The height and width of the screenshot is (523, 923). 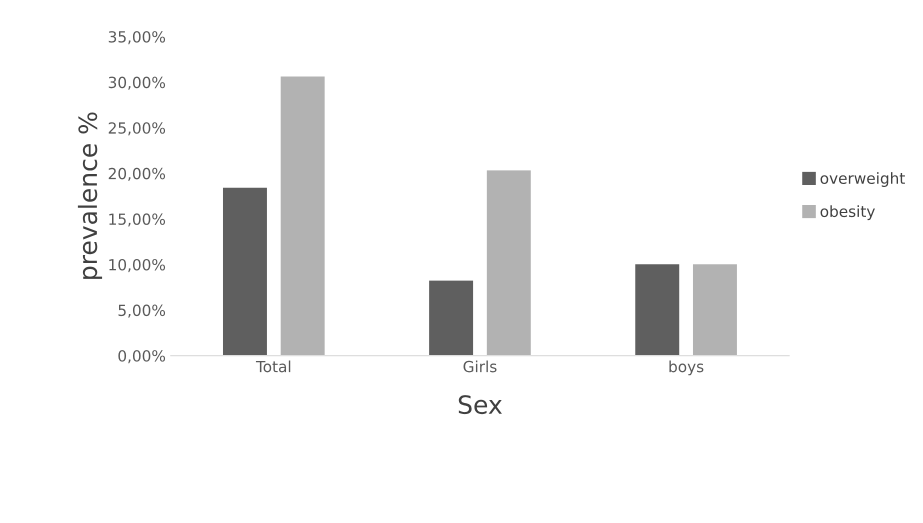 What do you see at coordinates (137, 219) in the screenshot?
I see `y-tick-label: 15,00%` at bounding box center [137, 219].